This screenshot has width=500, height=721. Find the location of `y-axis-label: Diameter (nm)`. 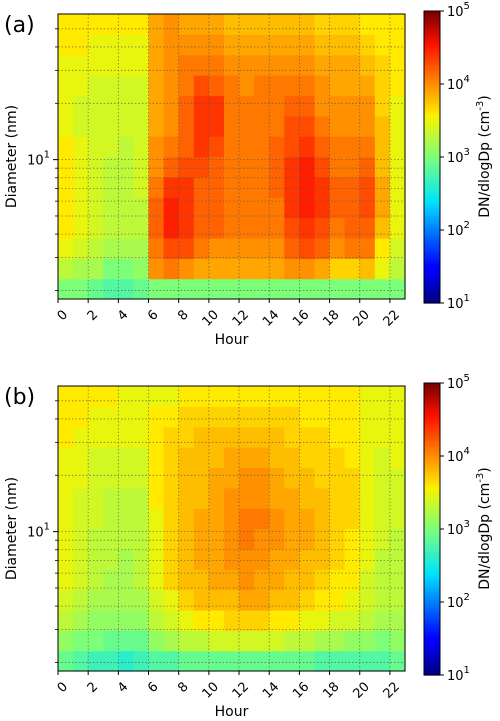

y-axis-label: Diameter (nm) is located at coordinates (12, 528).